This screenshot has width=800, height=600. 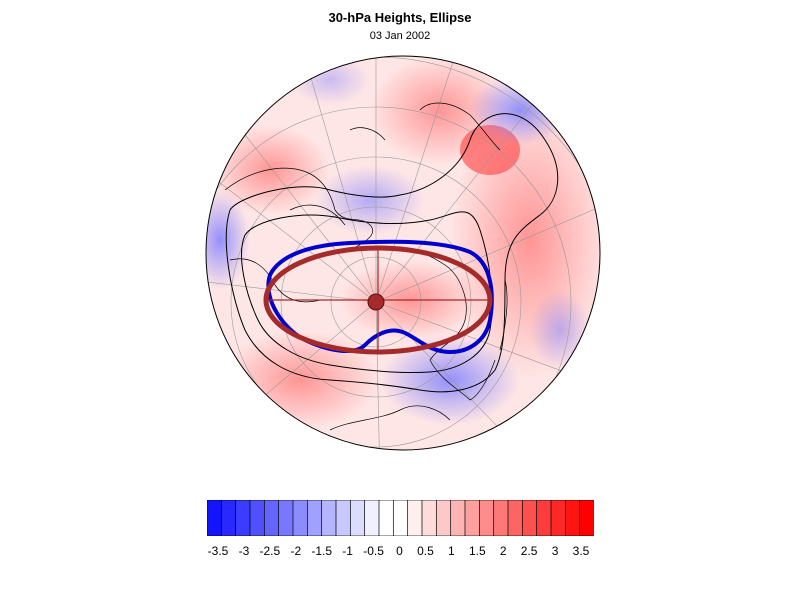 I want to click on colorbar-tick-label: -0.5, so click(x=373, y=551).